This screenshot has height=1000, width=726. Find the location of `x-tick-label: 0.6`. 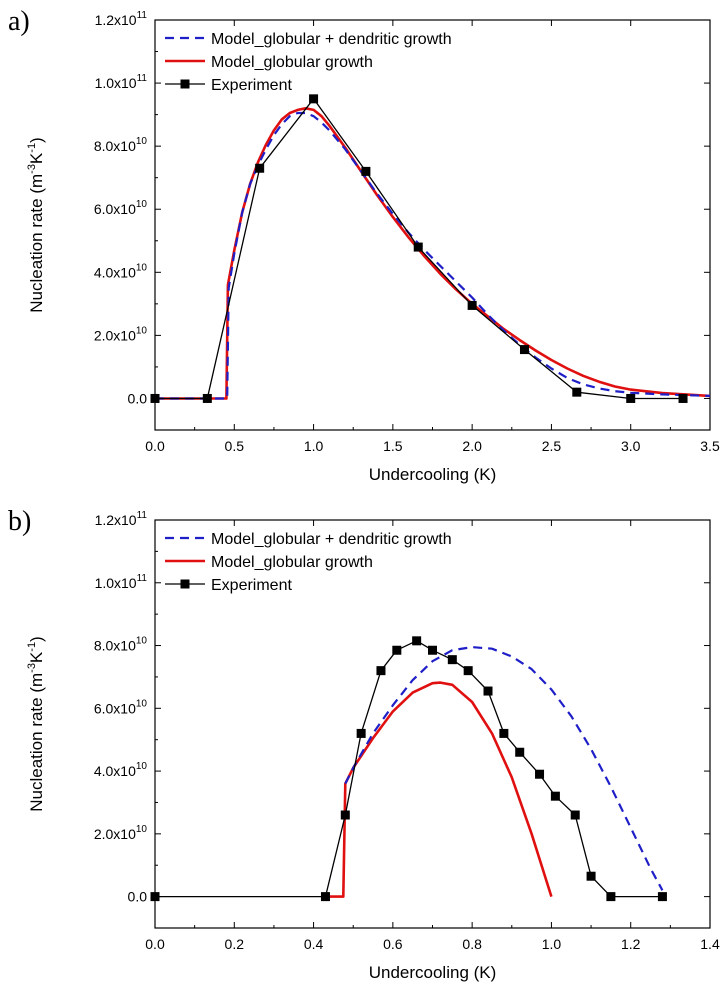

x-tick-label: 0.6 is located at coordinates (393, 944).